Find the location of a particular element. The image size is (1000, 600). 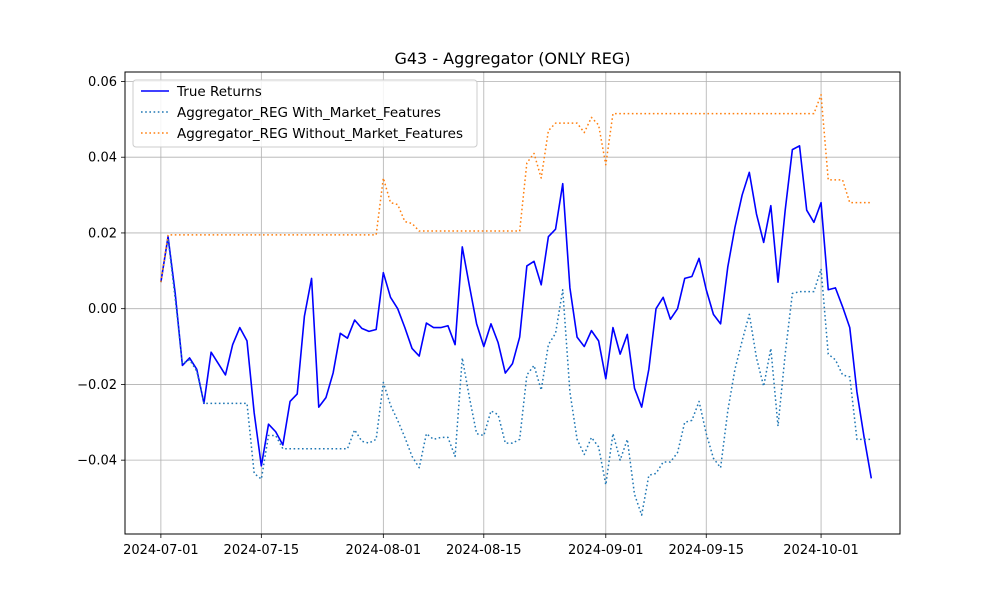

x-tick-label: 2024-10-01 is located at coordinates (821, 550).